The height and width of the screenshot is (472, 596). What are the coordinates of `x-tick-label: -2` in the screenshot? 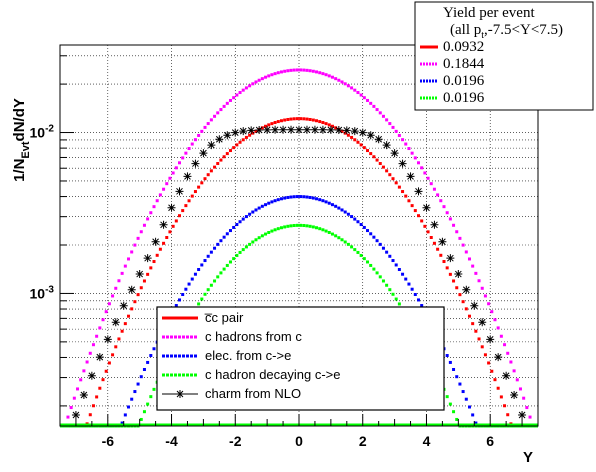 It's located at (235, 441).